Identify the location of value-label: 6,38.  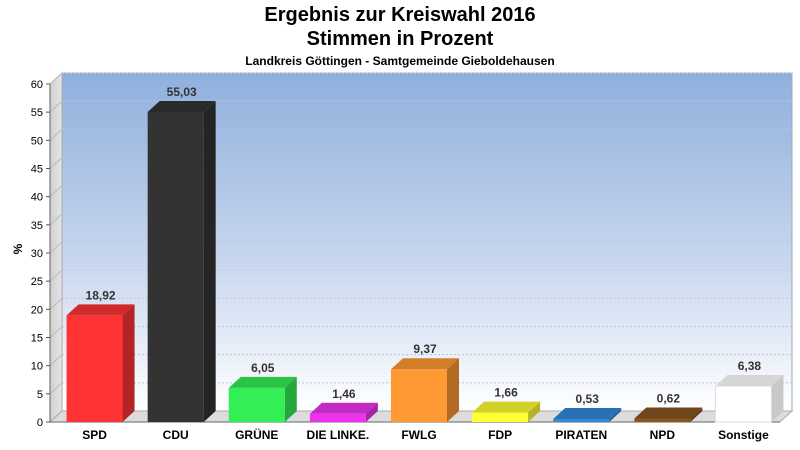
(750, 366).